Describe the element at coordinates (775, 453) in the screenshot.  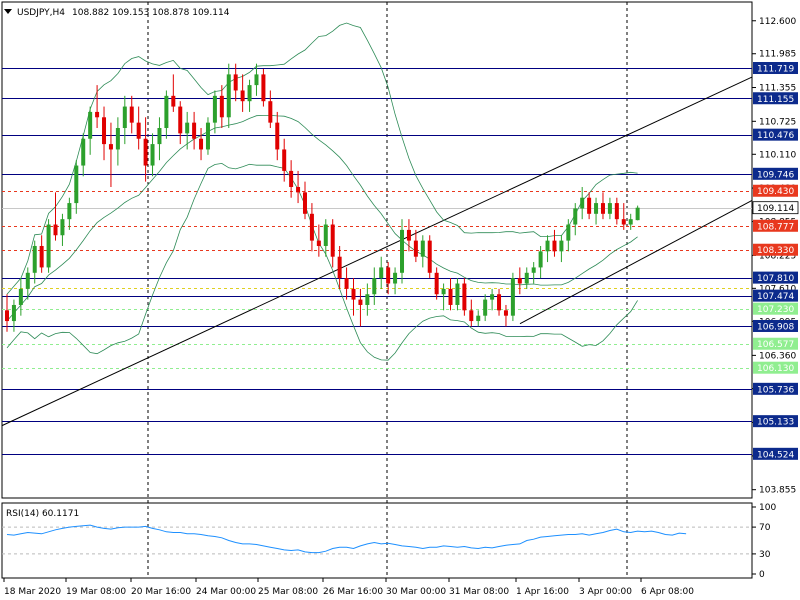
I see `price-label: 104.524` at that location.